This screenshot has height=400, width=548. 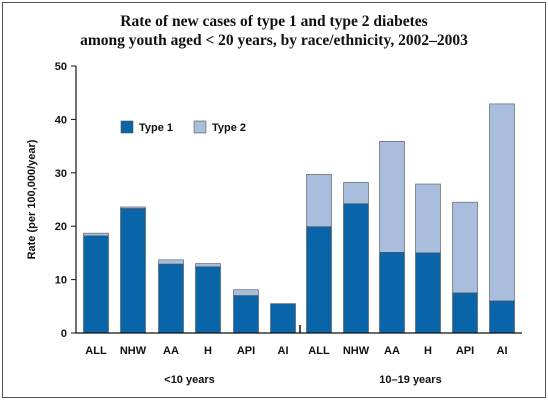 I want to click on y-tick-label: 0, so click(x=64, y=334).